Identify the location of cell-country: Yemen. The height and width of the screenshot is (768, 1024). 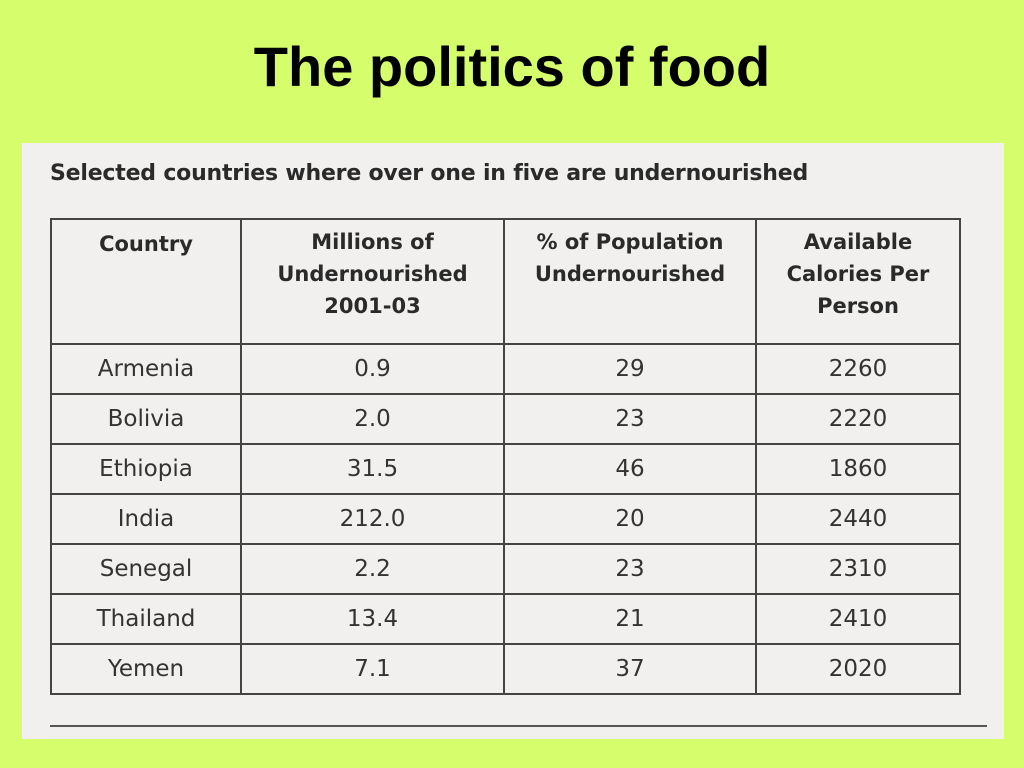
(146, 669).